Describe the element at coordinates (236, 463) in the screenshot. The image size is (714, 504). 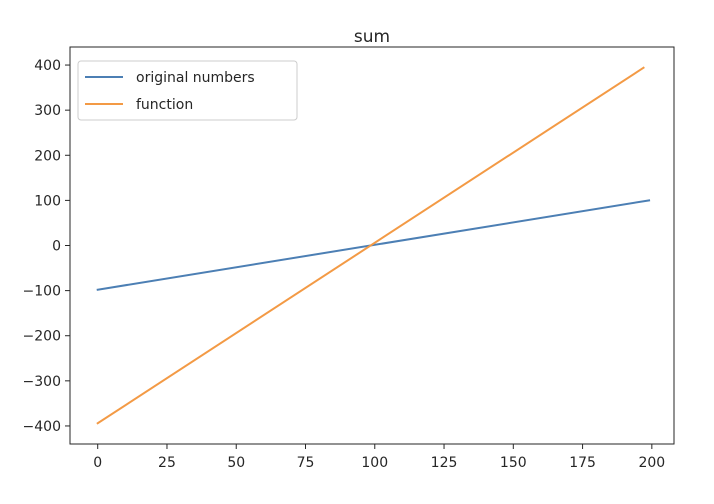
I see `x-tick-label: 50` at that location.